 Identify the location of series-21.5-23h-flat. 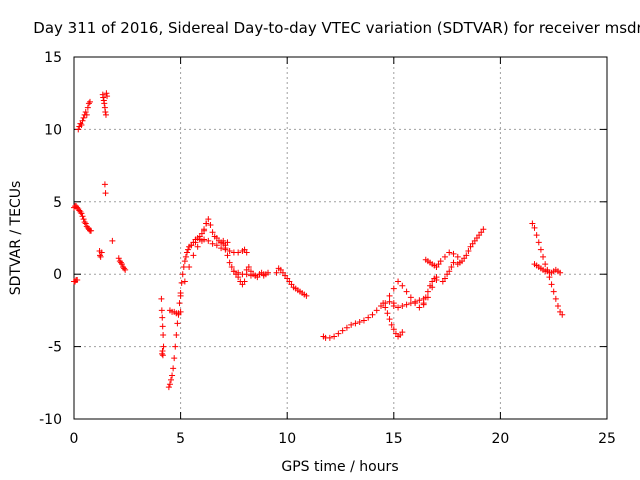
(547, 268).